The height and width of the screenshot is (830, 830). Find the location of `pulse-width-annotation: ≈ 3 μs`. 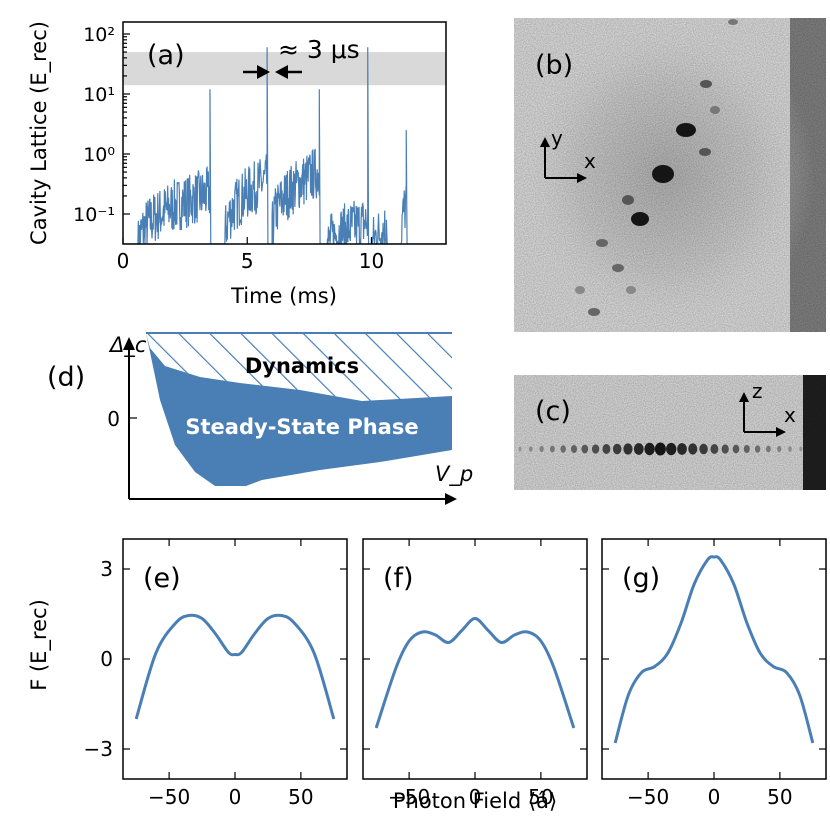

pulse-width-annotation: ≈ 3 μs is located at coordinates (319, 49).